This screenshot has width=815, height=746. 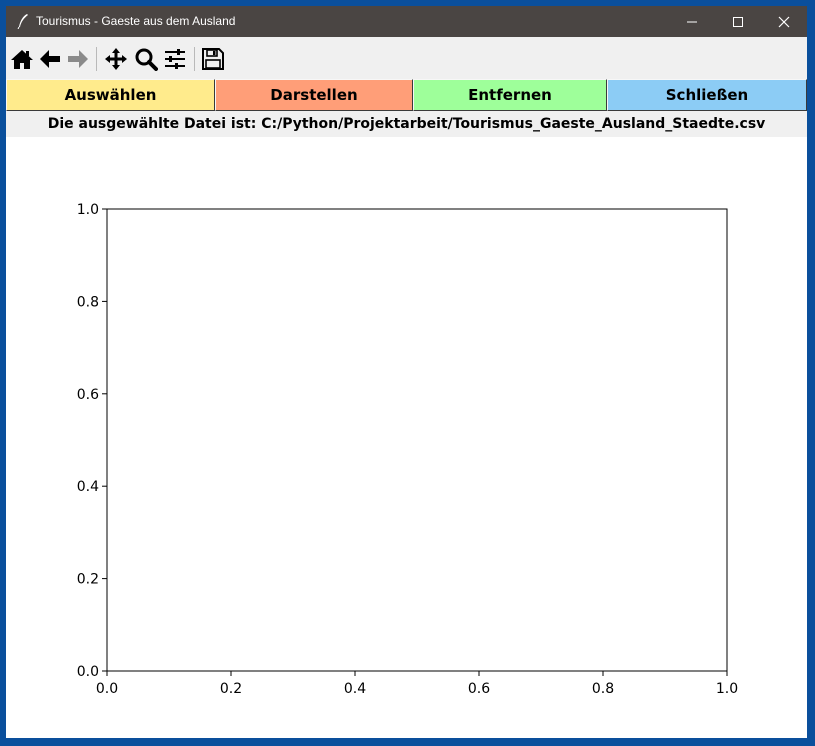 I want to click on back-arrow-icon, so click(x=50, y=59).